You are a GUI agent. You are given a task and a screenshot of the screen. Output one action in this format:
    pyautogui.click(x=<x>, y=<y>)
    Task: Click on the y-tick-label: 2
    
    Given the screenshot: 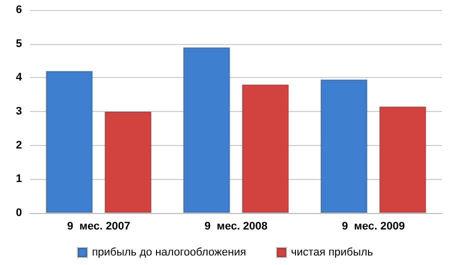 What is the action you would take?
    pyautogui.click(x=19, y=145)
    